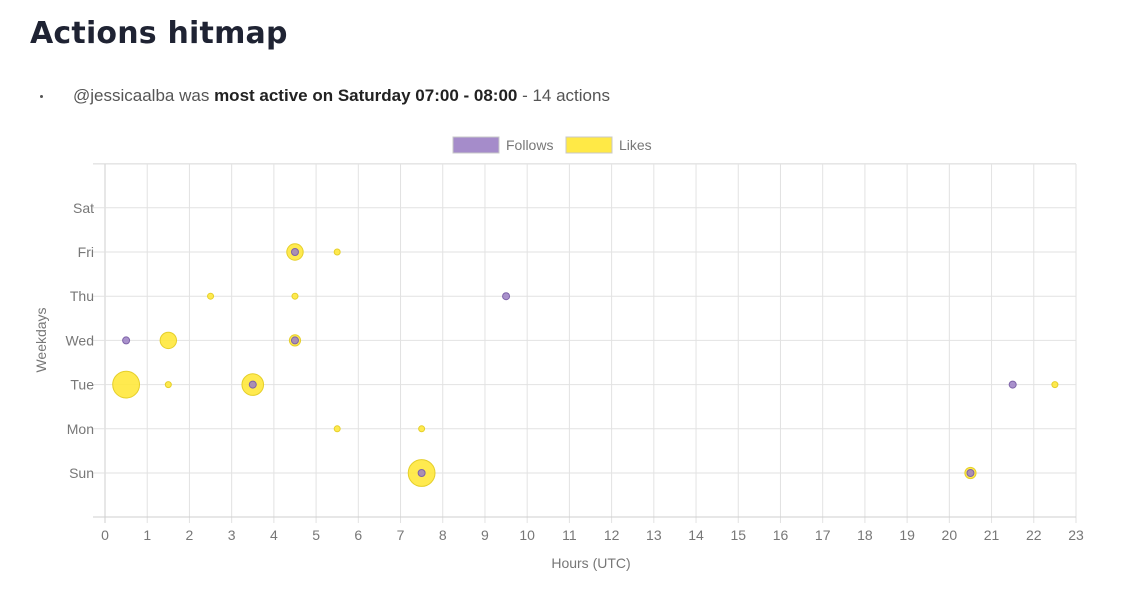 This screenshot has width=1128, height=600. What do you see at coordinates (232, 535) in the screenshot?
I see `x-tick-label: 3` at bounding box center [232, 535].